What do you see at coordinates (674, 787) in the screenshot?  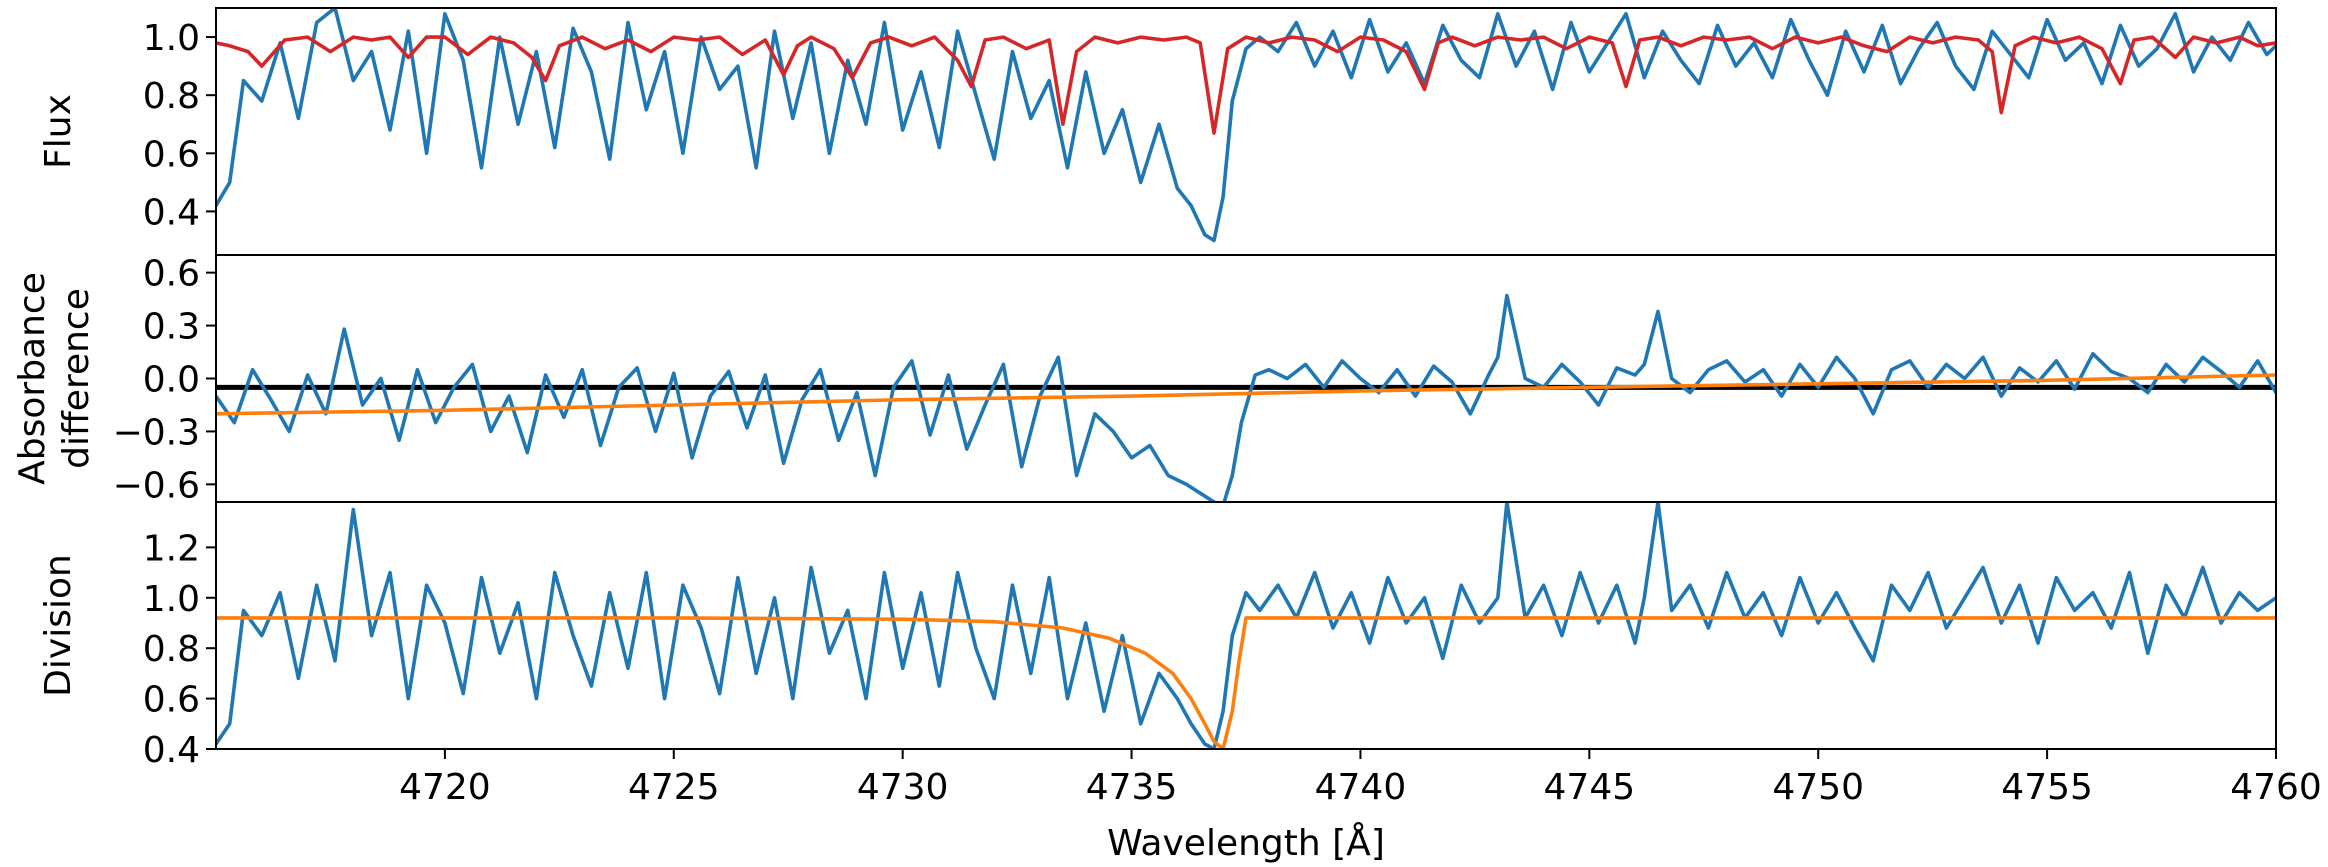 I see `x-tick-label: 4725` at bounding box center [674, 787].